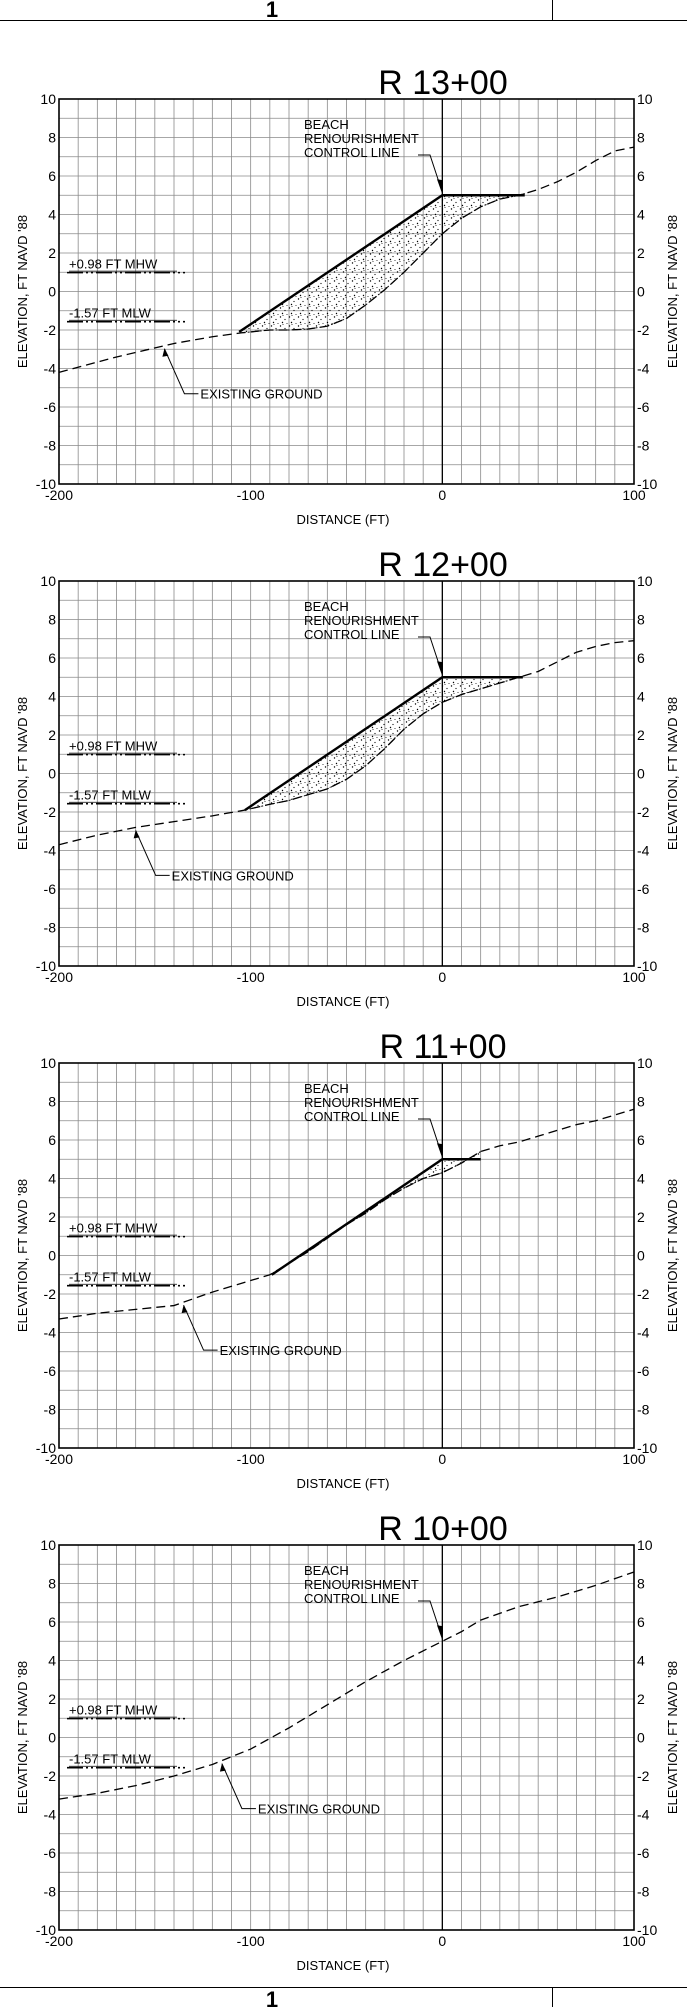 The height and width of the screenshot is (2007, 687). I want to click on y-tick-label-right: -10, so click(647, 966).